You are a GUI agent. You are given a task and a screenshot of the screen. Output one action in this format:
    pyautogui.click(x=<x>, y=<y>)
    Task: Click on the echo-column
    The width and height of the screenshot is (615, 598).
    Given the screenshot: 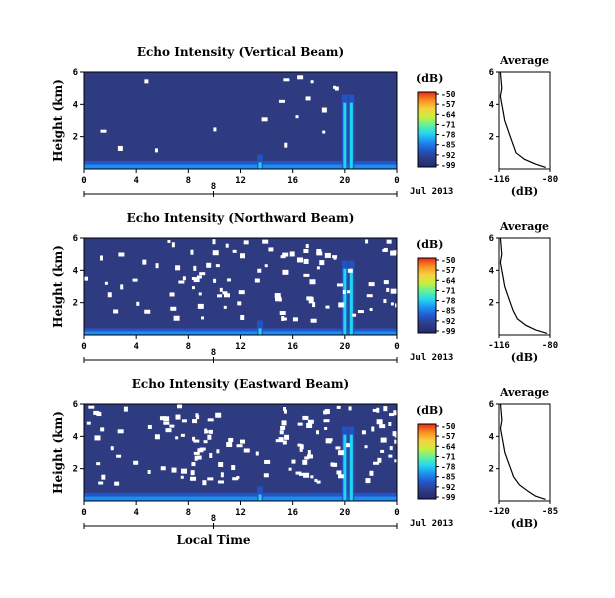 What is the action you would take?
    pyautogui.click(x=260, y=493)
    